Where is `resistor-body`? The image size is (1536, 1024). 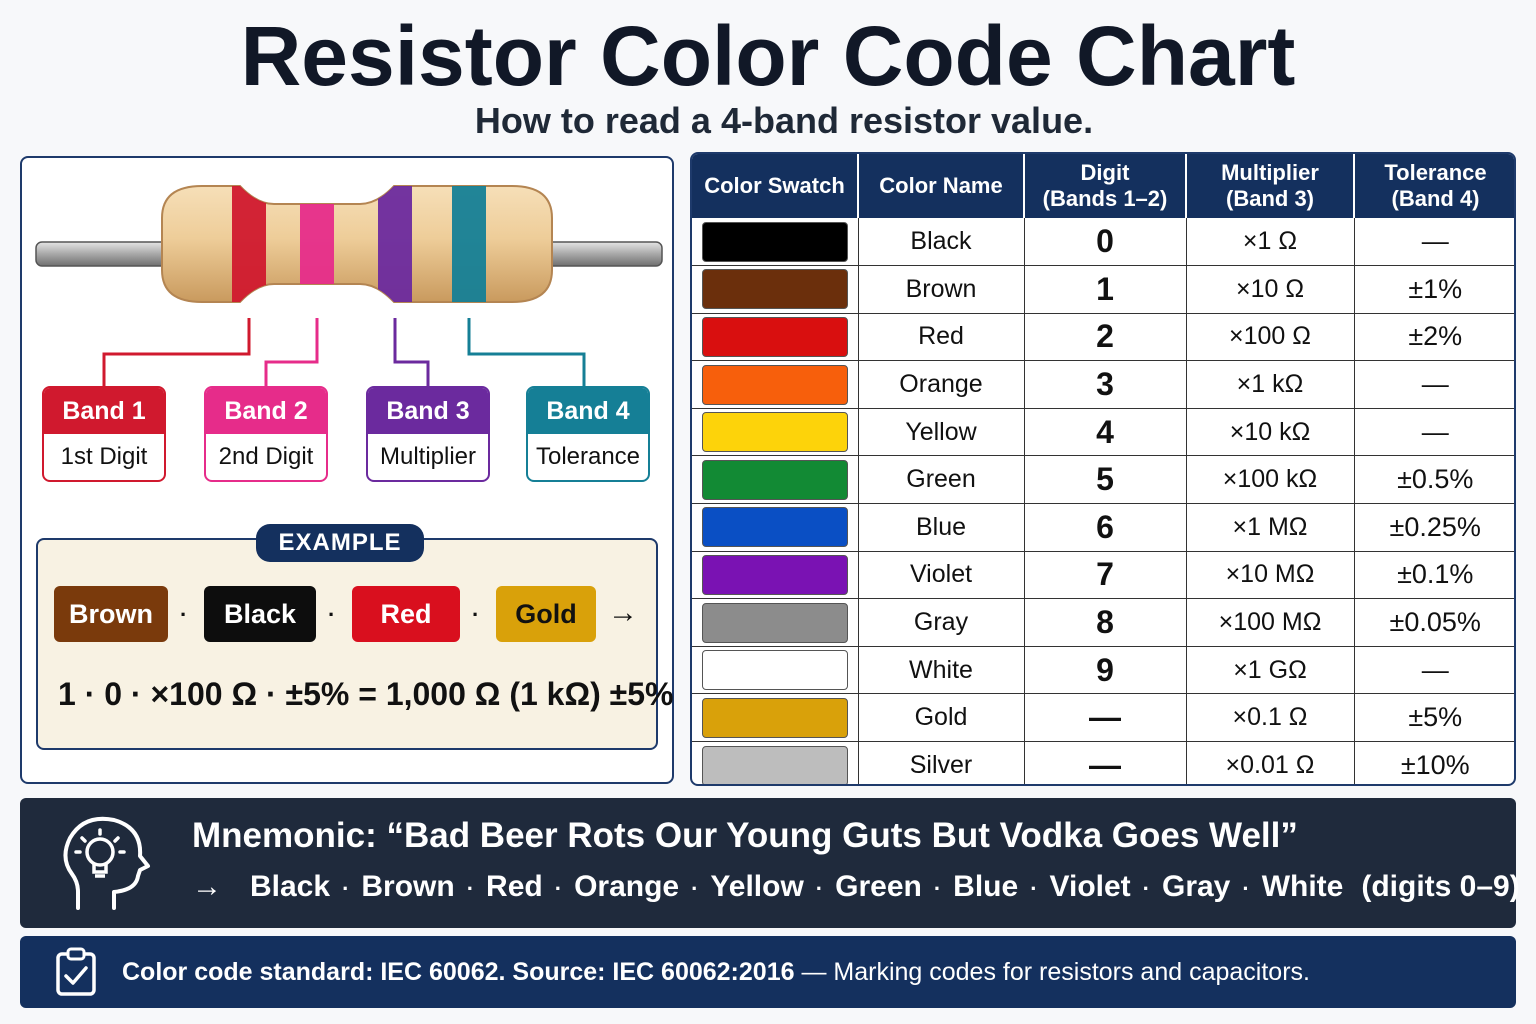 resistor-body is located at coordinates (357, 244).